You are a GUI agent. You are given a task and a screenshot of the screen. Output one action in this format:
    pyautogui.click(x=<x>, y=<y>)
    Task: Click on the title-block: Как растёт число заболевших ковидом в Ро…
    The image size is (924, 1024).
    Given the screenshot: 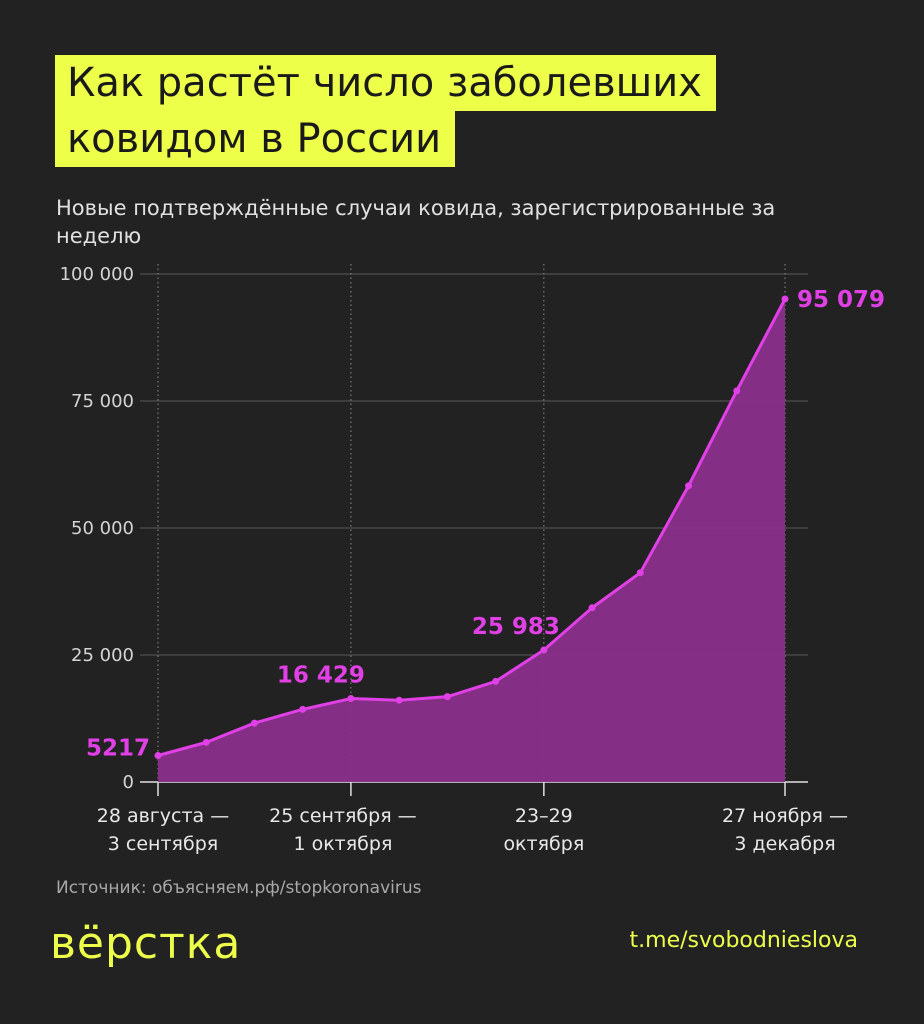 What is the action you would take?
    pyautogui.click(x=385, y=111)
    